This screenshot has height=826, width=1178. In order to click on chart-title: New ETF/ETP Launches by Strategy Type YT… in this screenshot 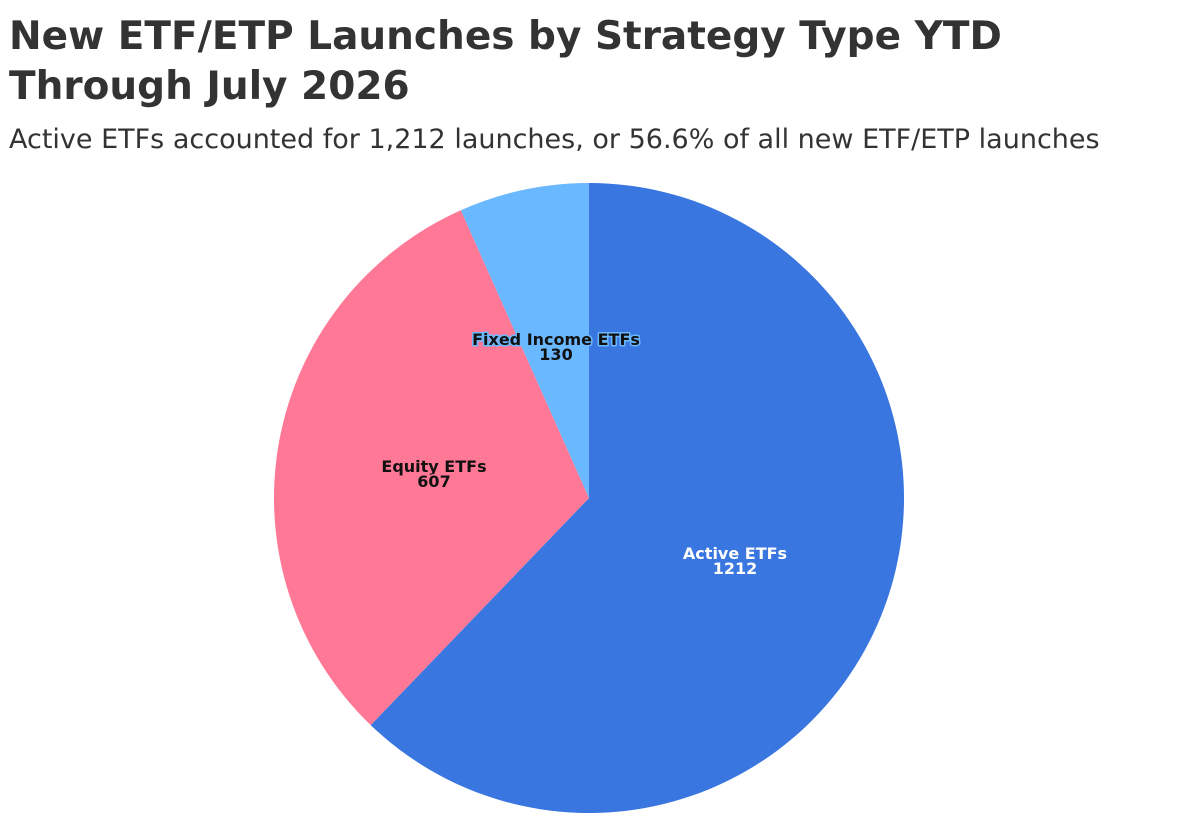, I will do `click(505, 61)`.